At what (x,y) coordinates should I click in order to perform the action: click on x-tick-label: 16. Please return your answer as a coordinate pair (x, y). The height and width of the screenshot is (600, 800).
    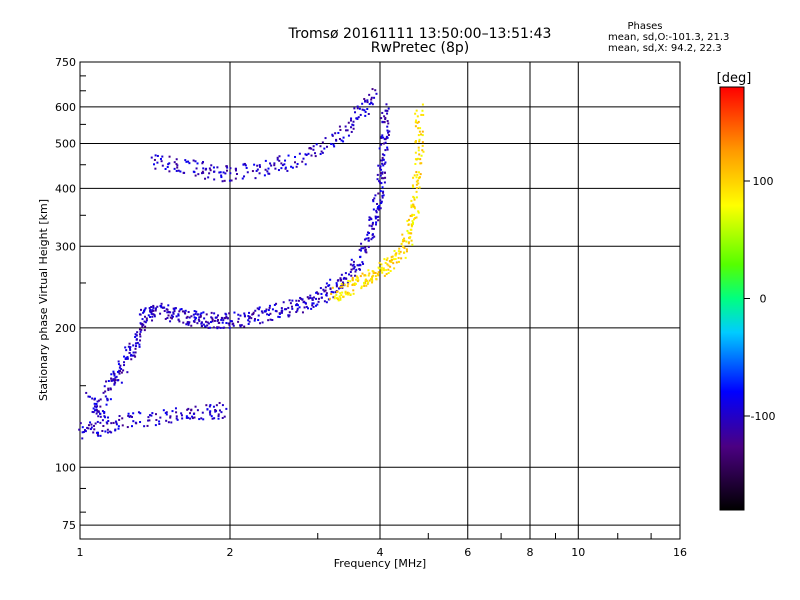
    Looking at the image, I should click on (680, 552).